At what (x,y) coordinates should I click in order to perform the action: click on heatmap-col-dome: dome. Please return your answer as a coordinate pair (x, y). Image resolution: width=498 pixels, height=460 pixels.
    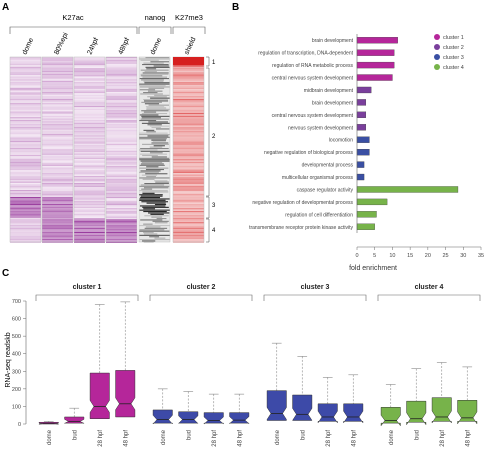
    Looking at the image, I should click on (28, 46).